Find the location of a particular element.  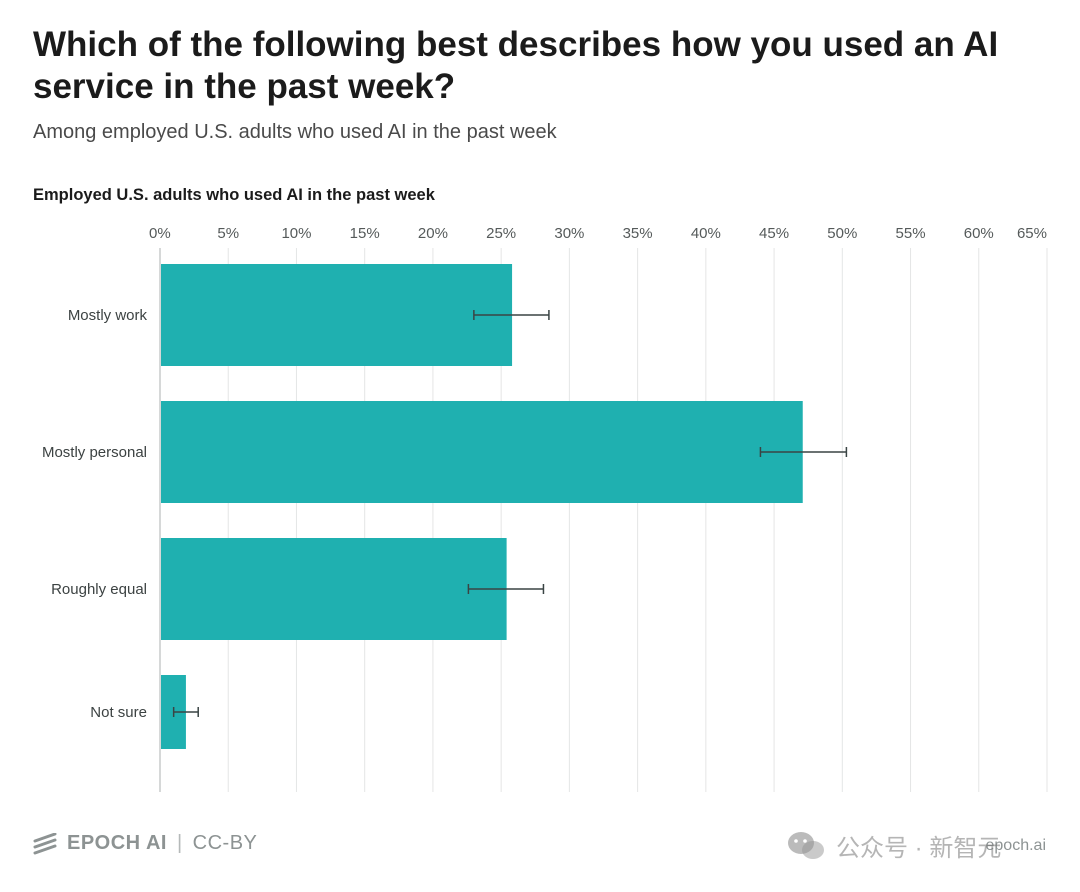

x-tick-label: 10% is located at coordinates (296, 233).